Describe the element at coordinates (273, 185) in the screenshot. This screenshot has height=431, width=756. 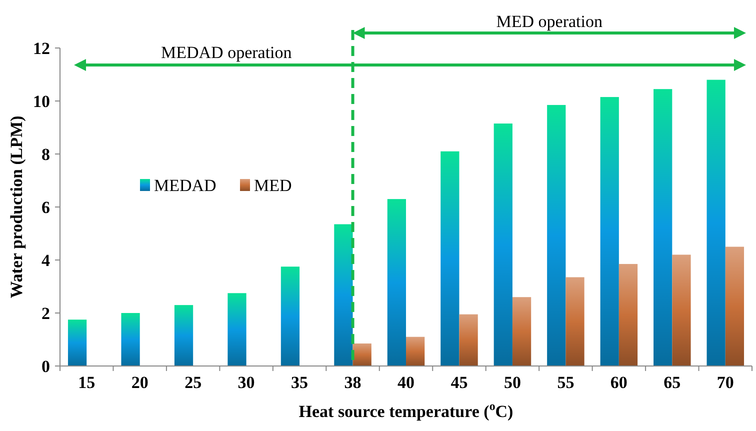
I see `legend-label: MED` at that location.